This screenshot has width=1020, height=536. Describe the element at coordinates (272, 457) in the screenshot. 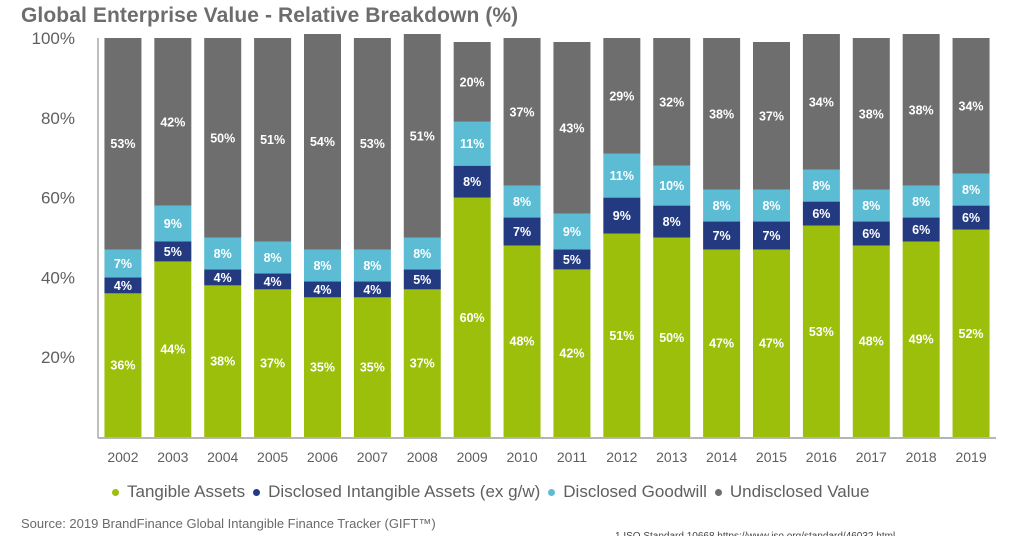

I see `x-tick-label: 2005` at that location.